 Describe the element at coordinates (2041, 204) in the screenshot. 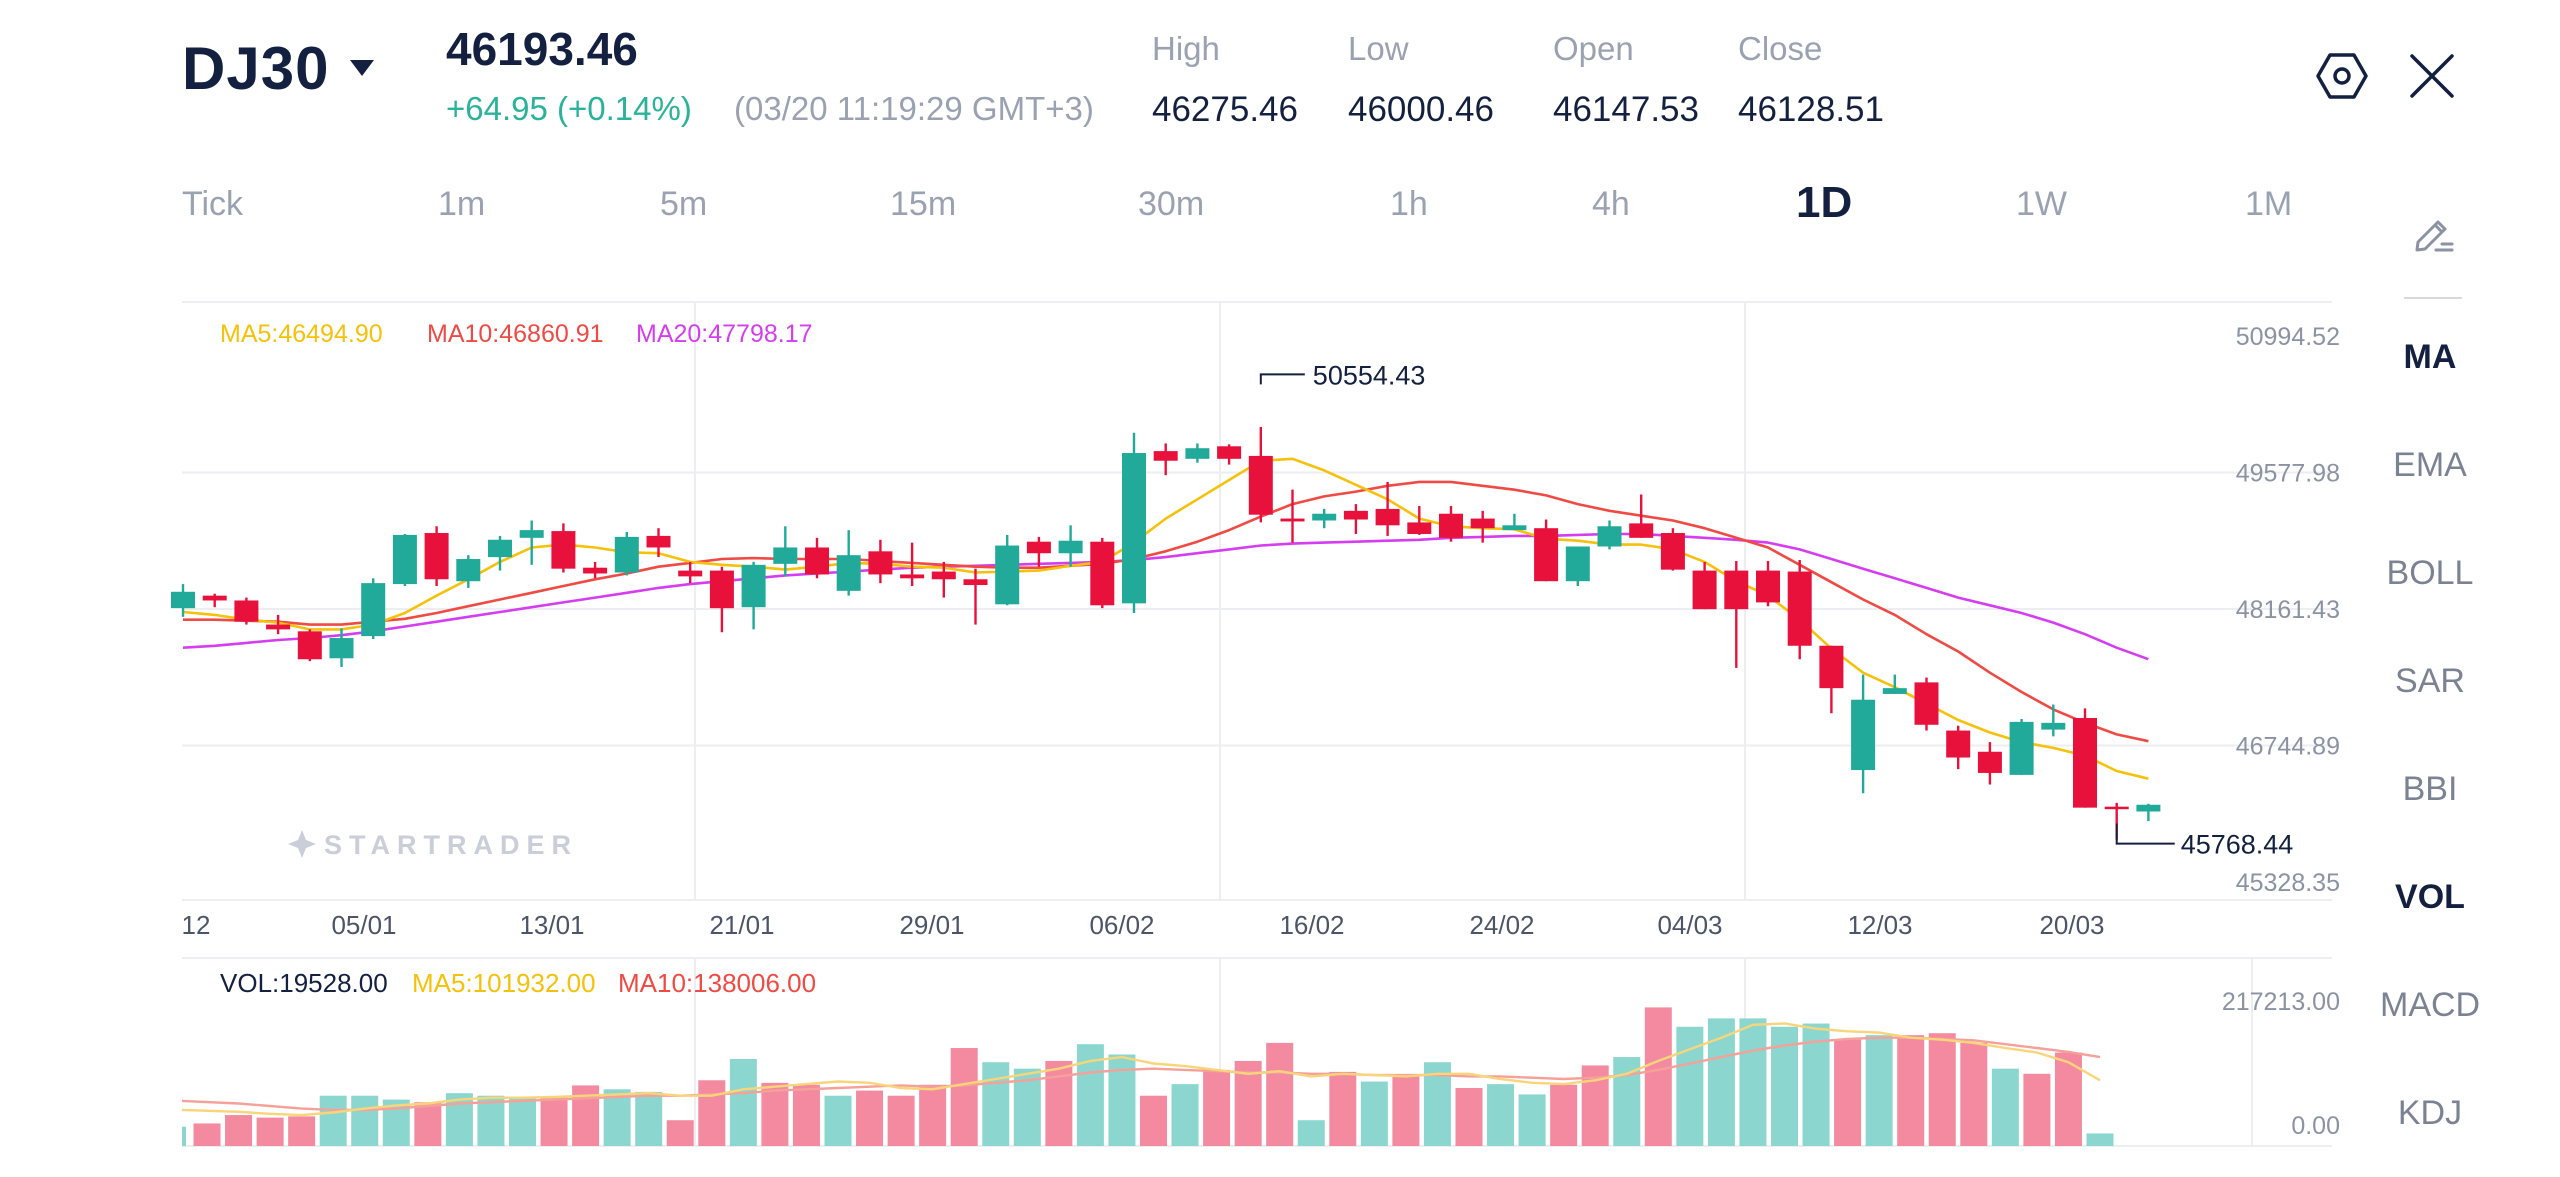

I see `tab-1w: 1W` at that location.